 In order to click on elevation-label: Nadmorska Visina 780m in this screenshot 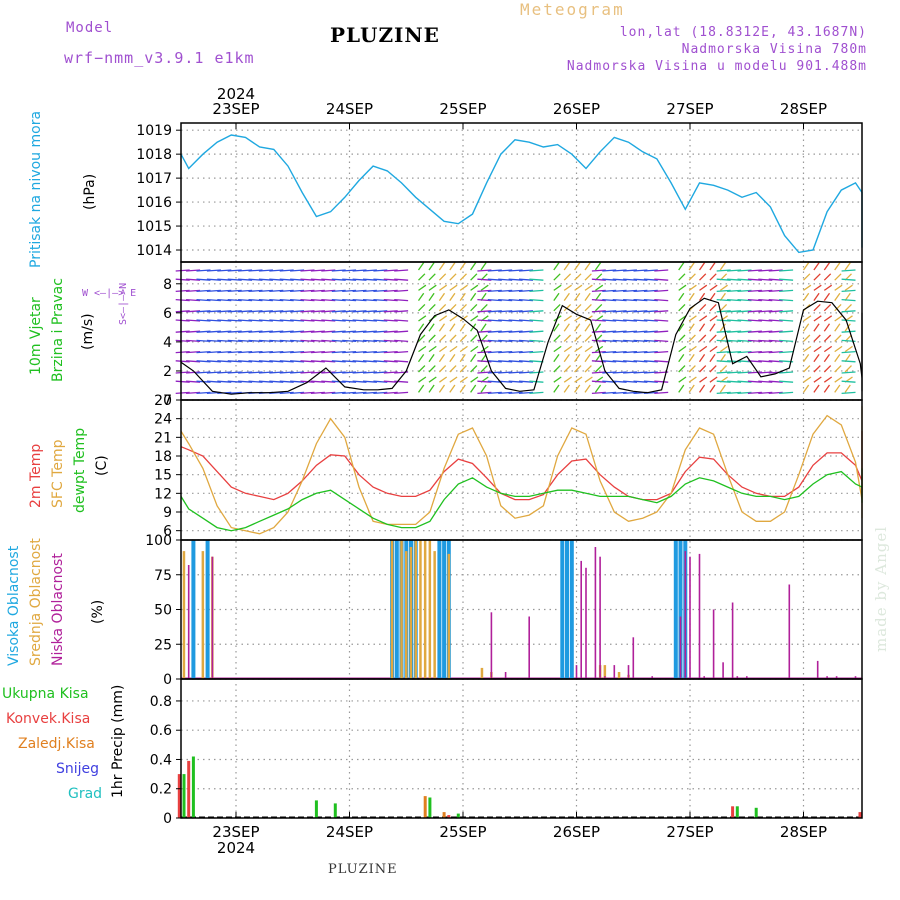, I will do `click(774, 49)`.